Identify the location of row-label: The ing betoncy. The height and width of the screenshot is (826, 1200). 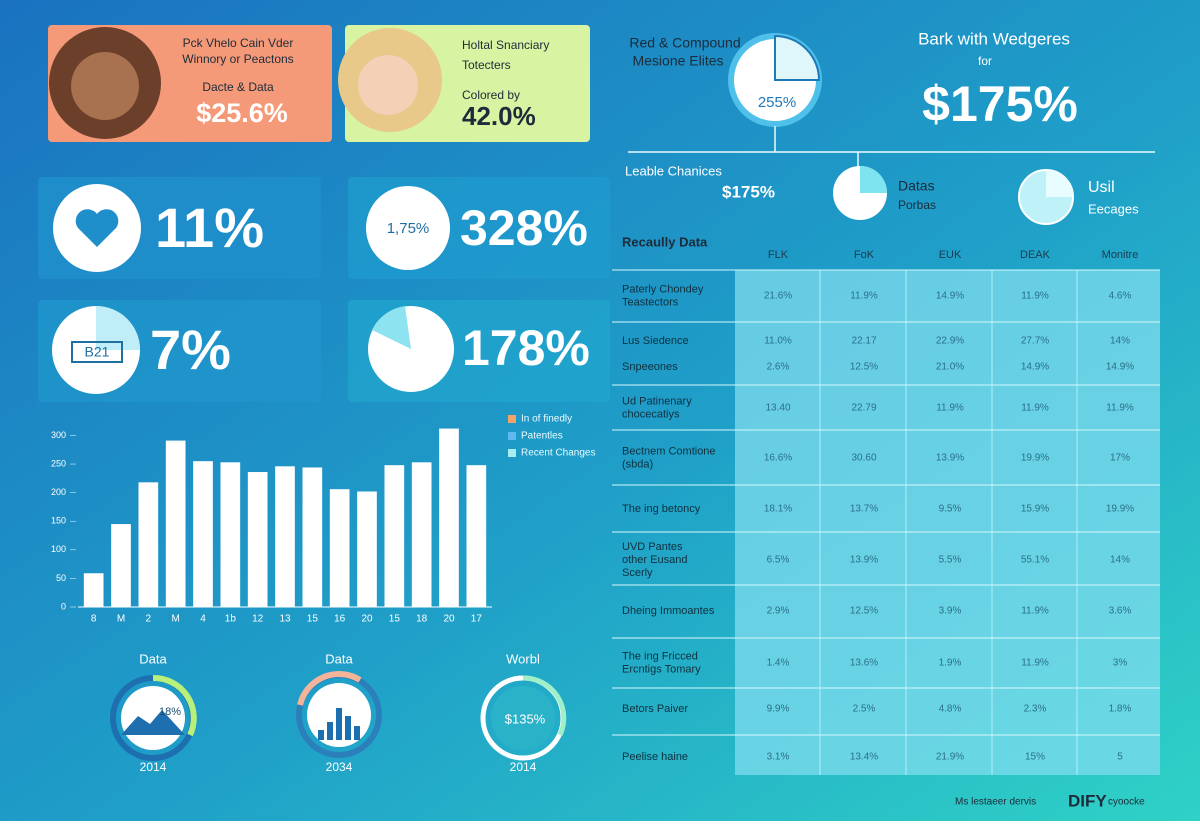
(661, 509).